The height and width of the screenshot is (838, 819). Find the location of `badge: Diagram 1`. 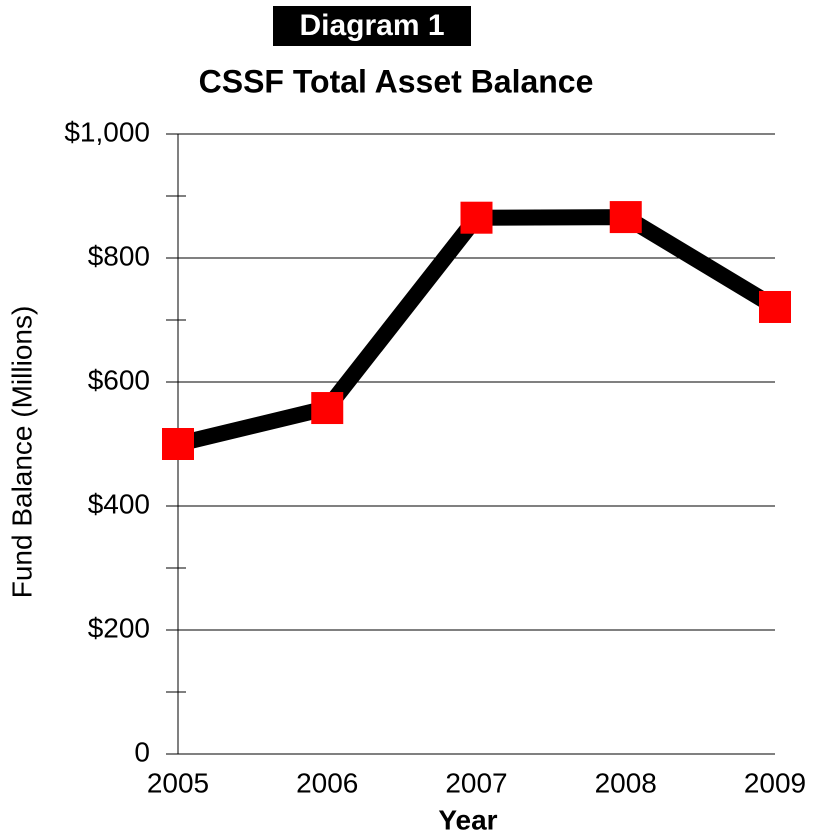

badge: Diagram 1 is located at coordinates (371, 25).